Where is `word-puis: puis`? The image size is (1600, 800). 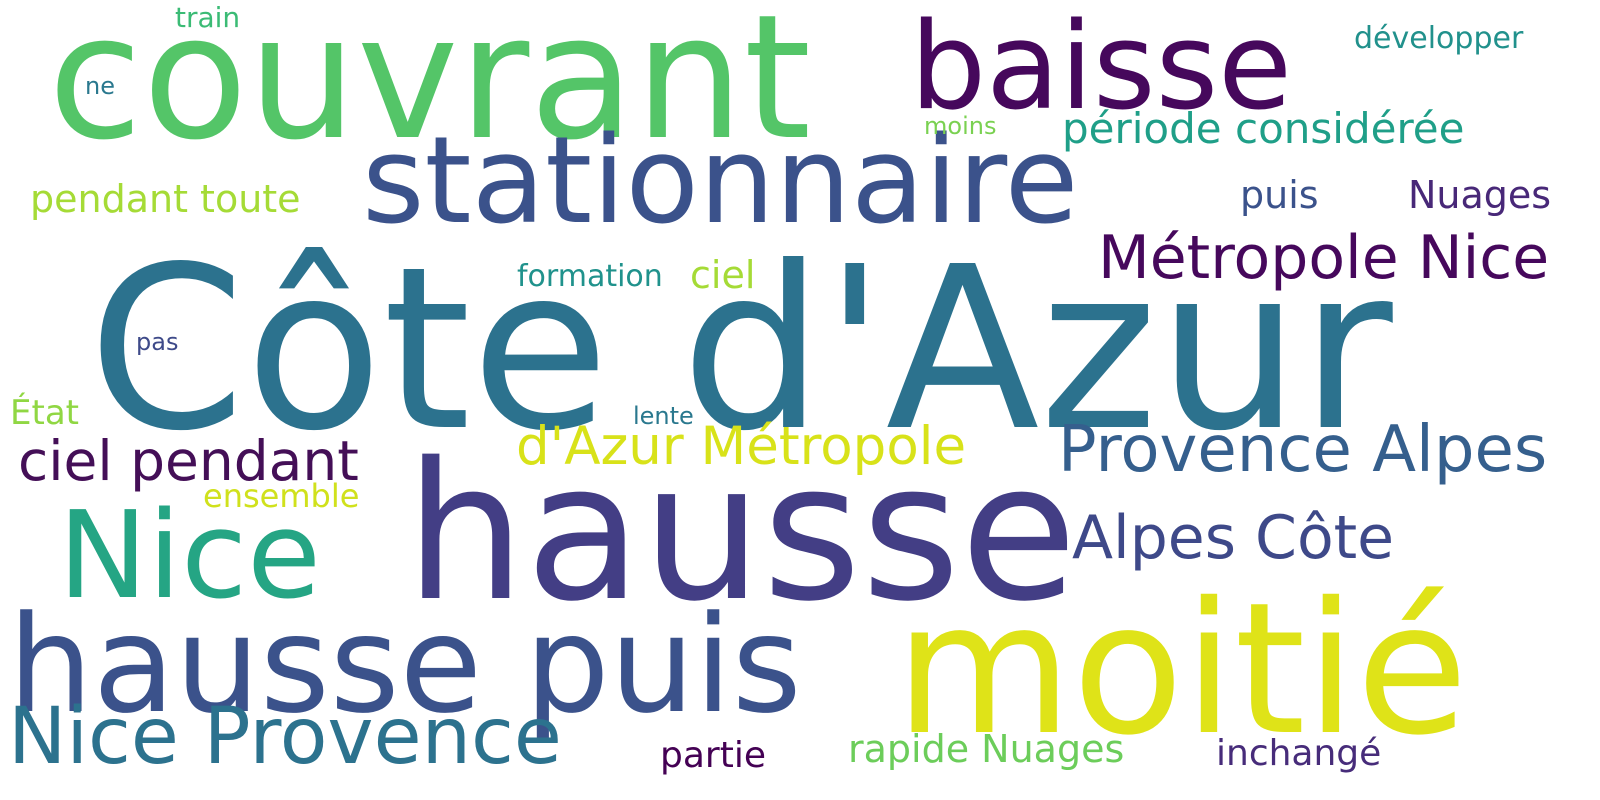 word-puis: puis is located at coordinates (1279, 195).